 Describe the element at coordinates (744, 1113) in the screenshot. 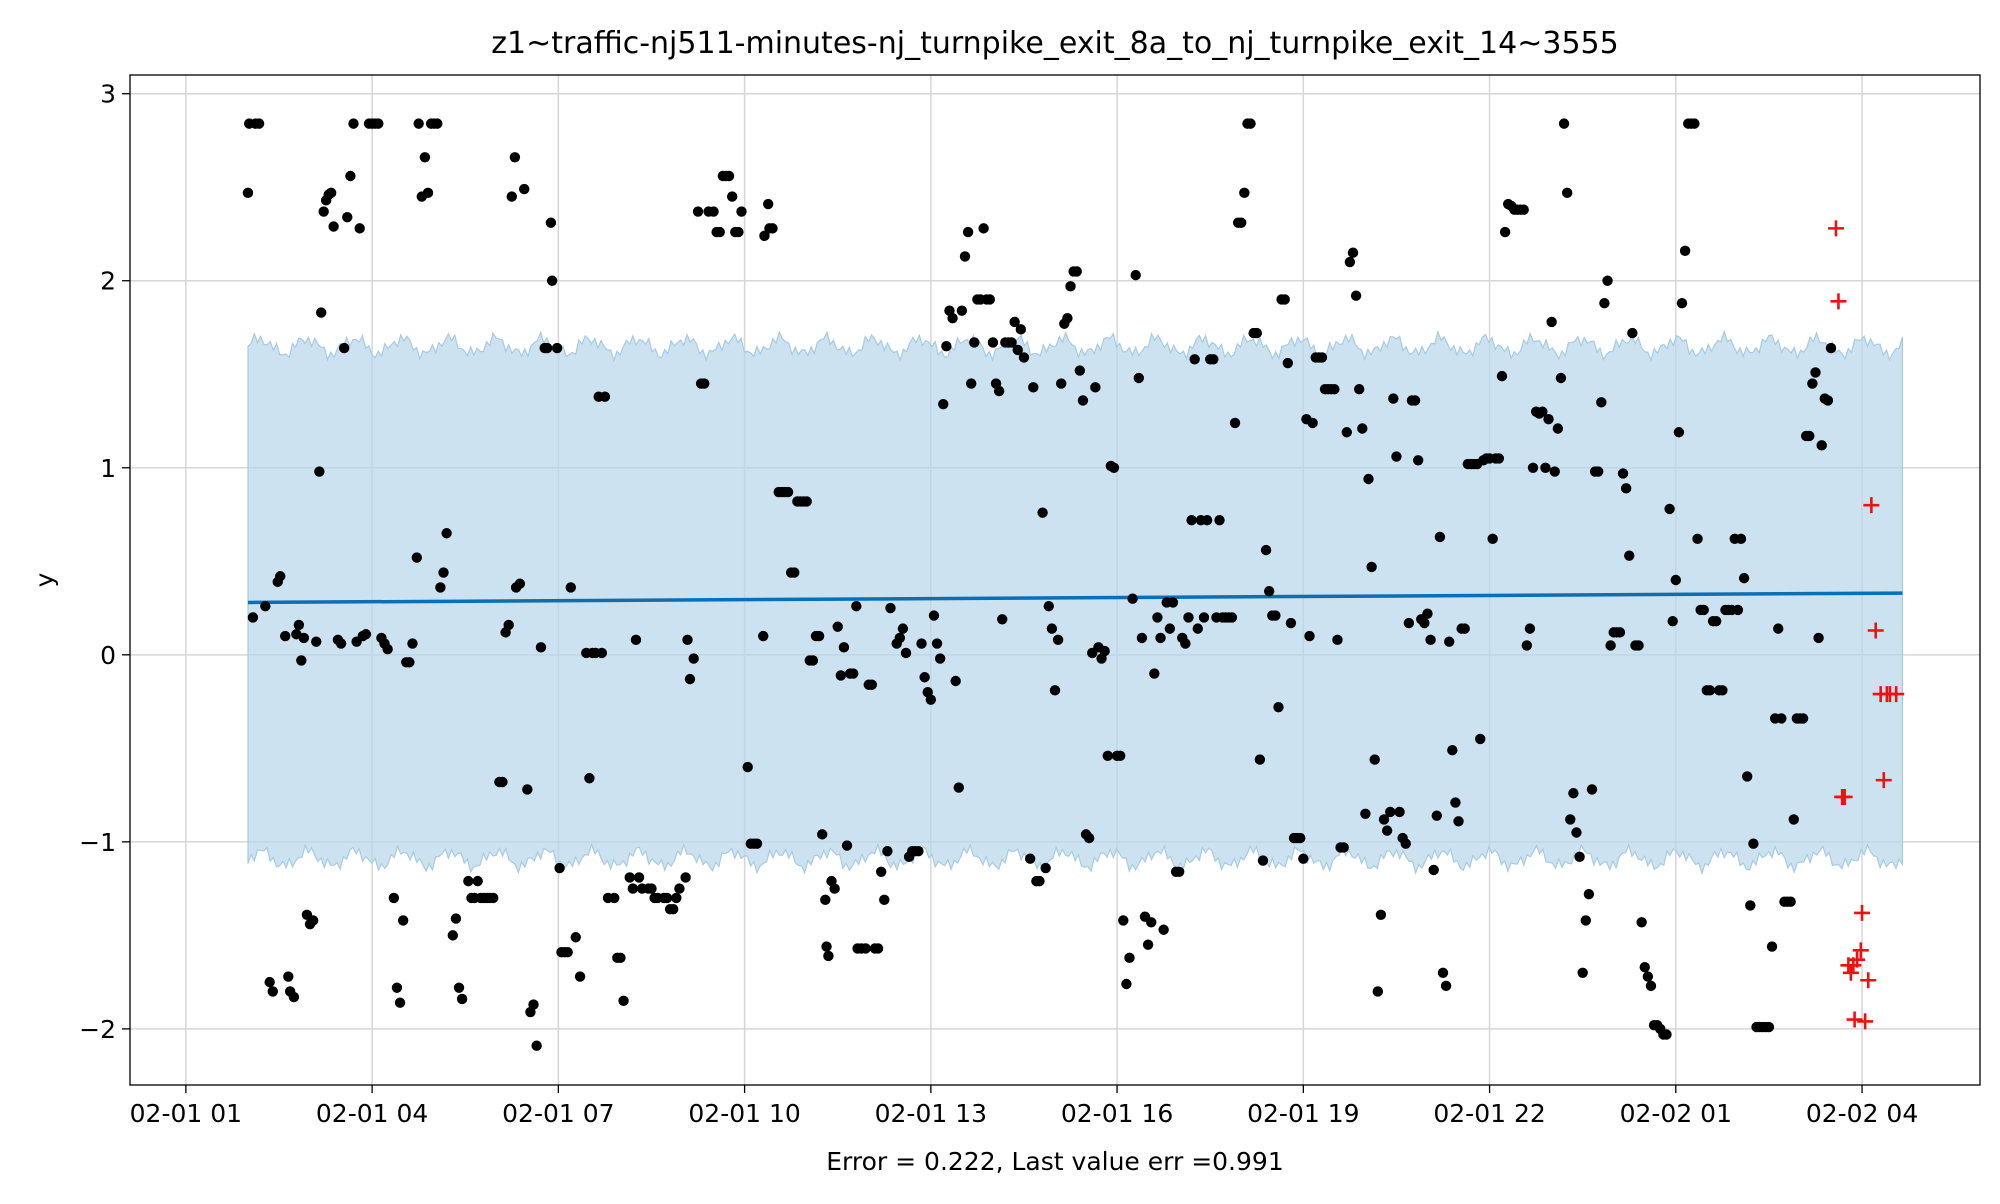

I see `x-tick-label: 02-01 10` at that location.